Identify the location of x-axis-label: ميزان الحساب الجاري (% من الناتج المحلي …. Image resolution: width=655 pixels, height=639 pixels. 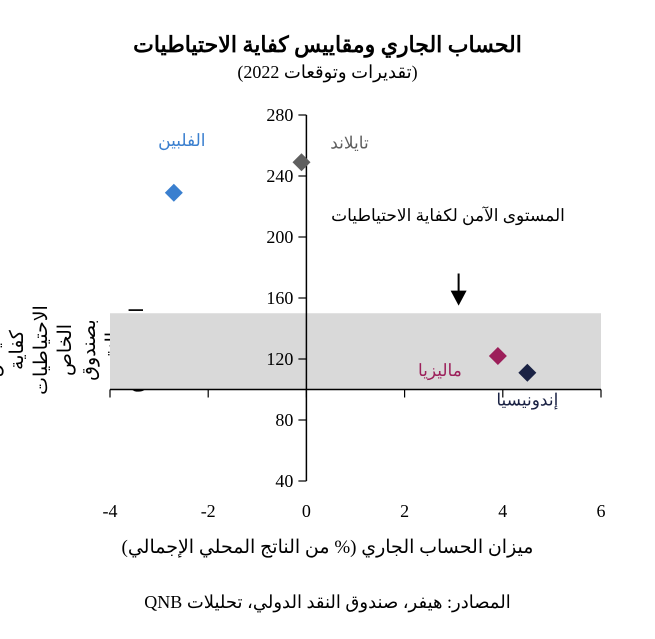
(327, 547).